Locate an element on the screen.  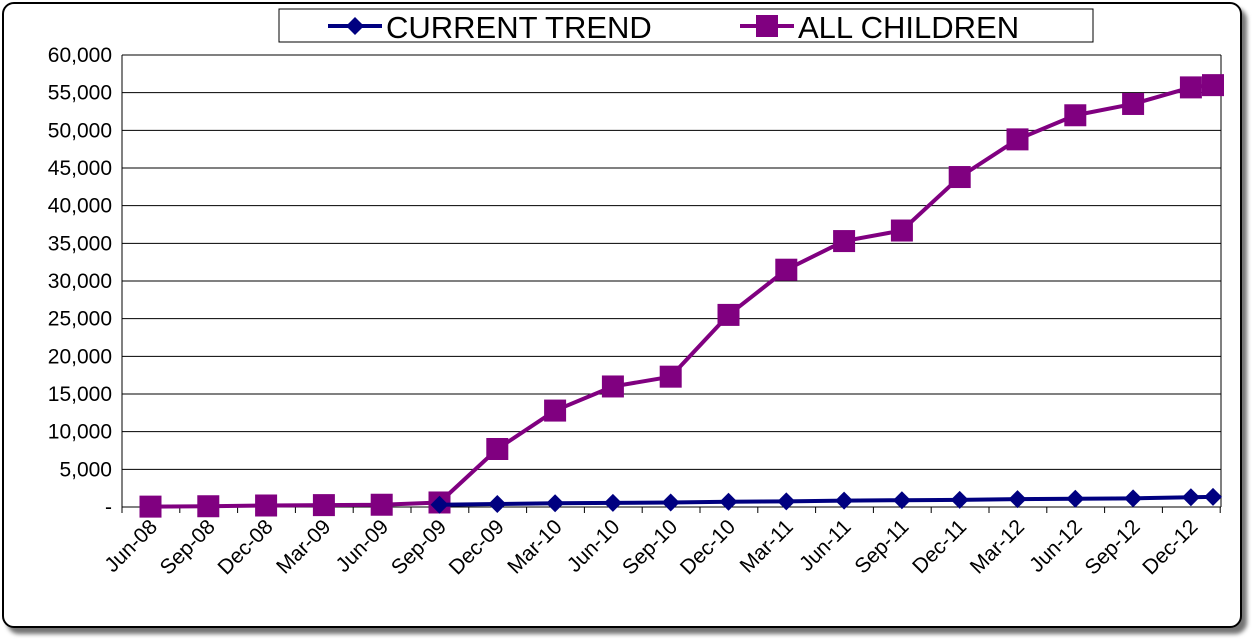
x-tick-label: Sep-11 is located at coordinates (881, 546).